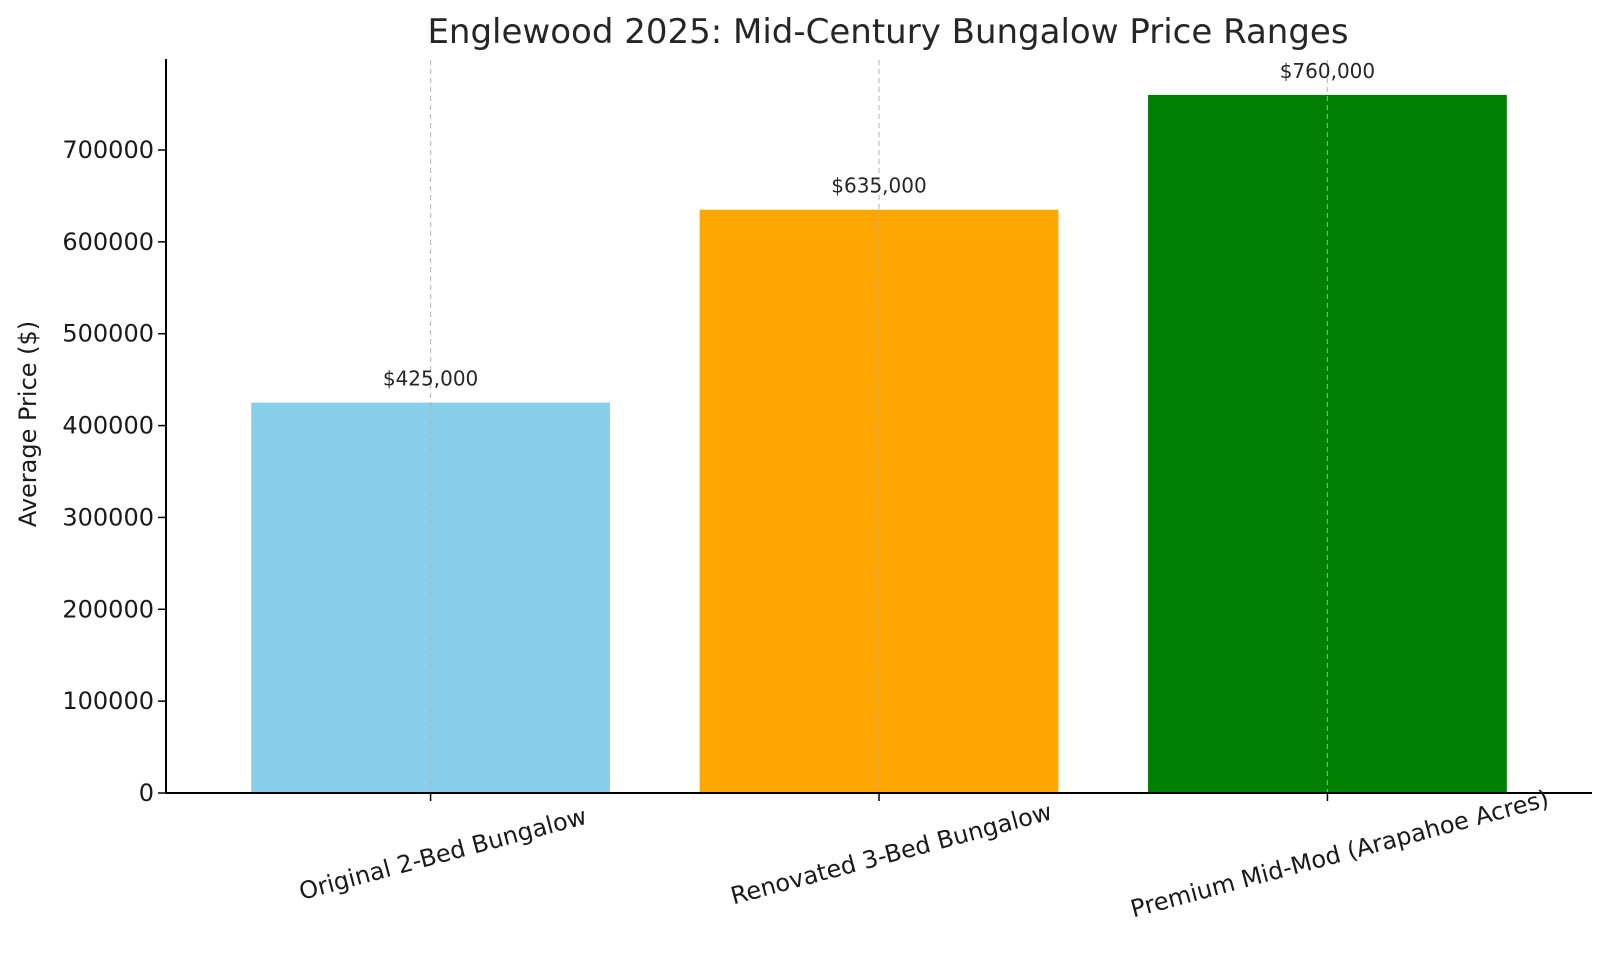 Image resolution: width=1600 pixels, height=965 pixels. I want to click on y-tick-label: 300000, so click(108, 517).